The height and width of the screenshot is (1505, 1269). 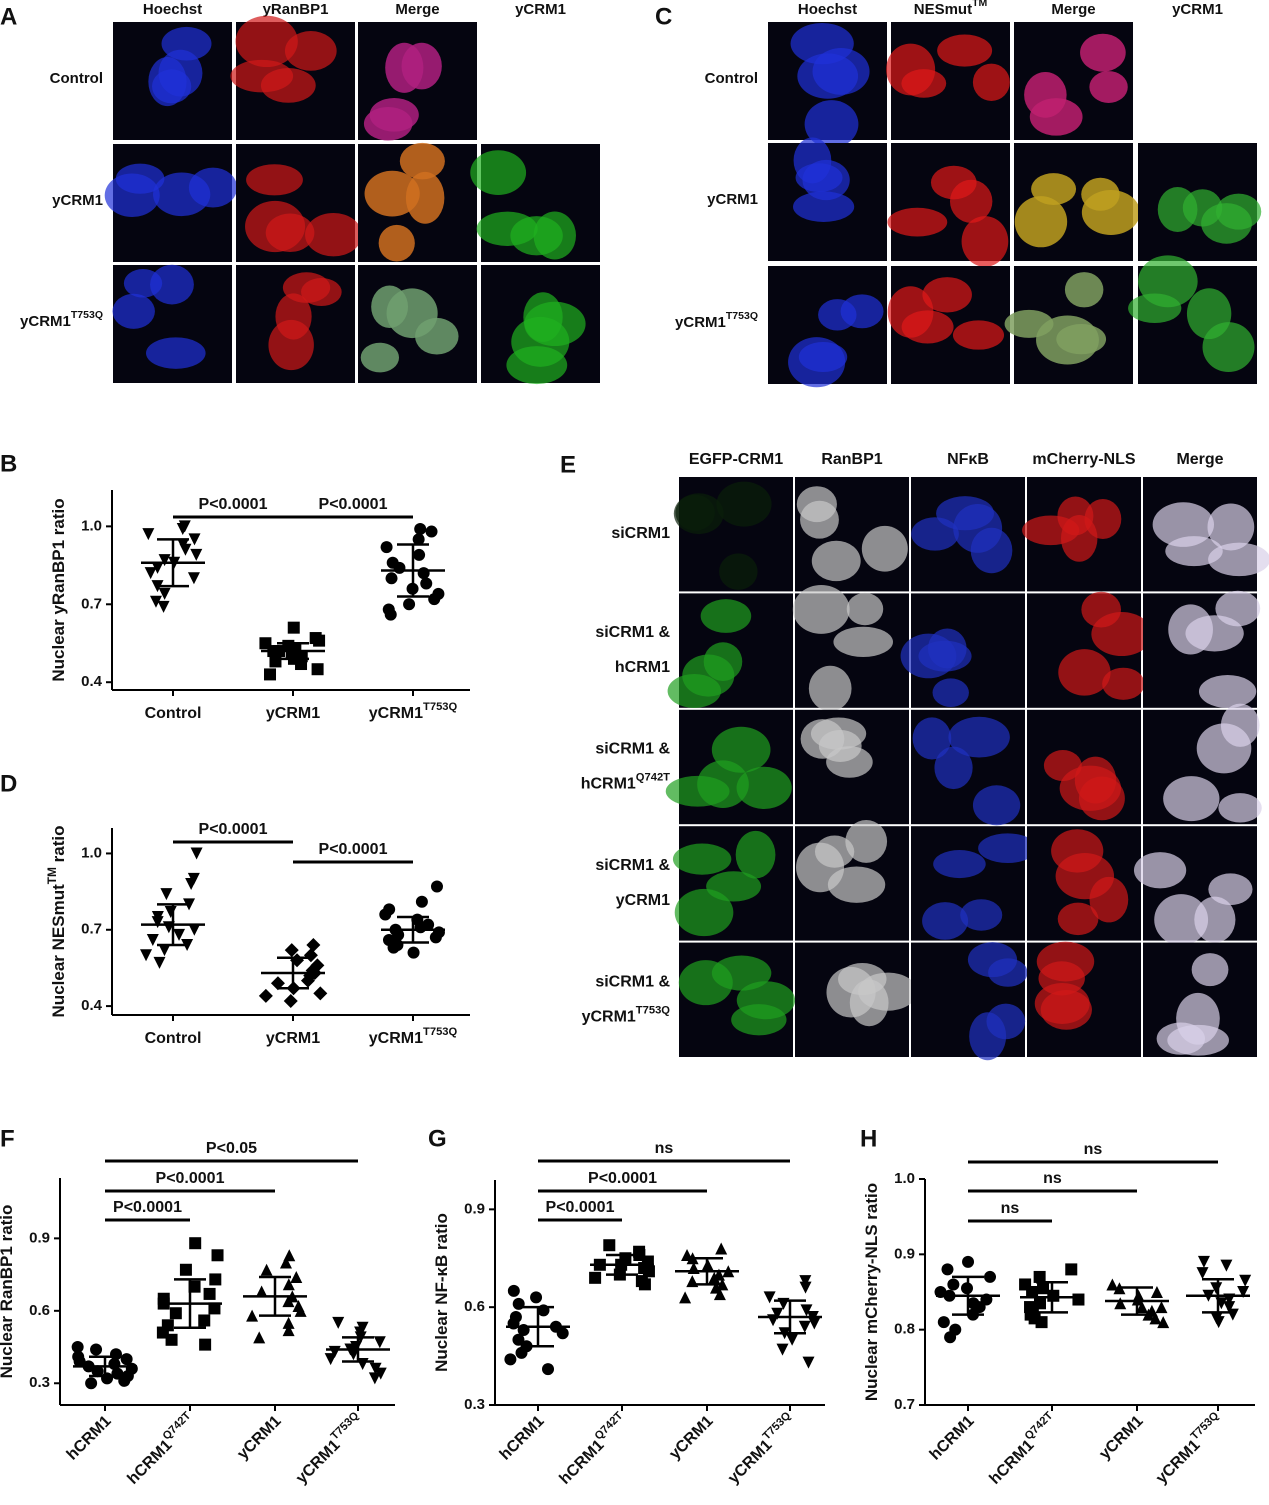 What do you see at coordinates (622, 1178) in the screenshot?
I see `significance-label: P<0.0001` at bounding box center [622, 1178].